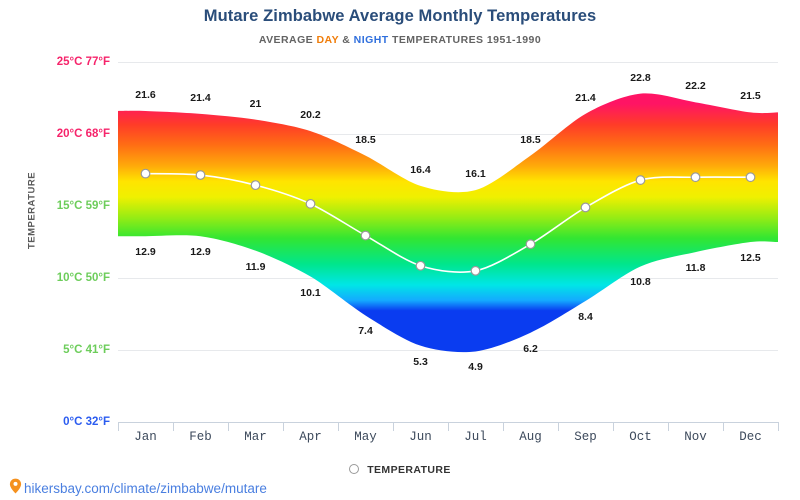  What do you see at coordinates (750, 96) in the screenshot?
I see `day-value-label: 21.5` at bounding box center [750, 96].